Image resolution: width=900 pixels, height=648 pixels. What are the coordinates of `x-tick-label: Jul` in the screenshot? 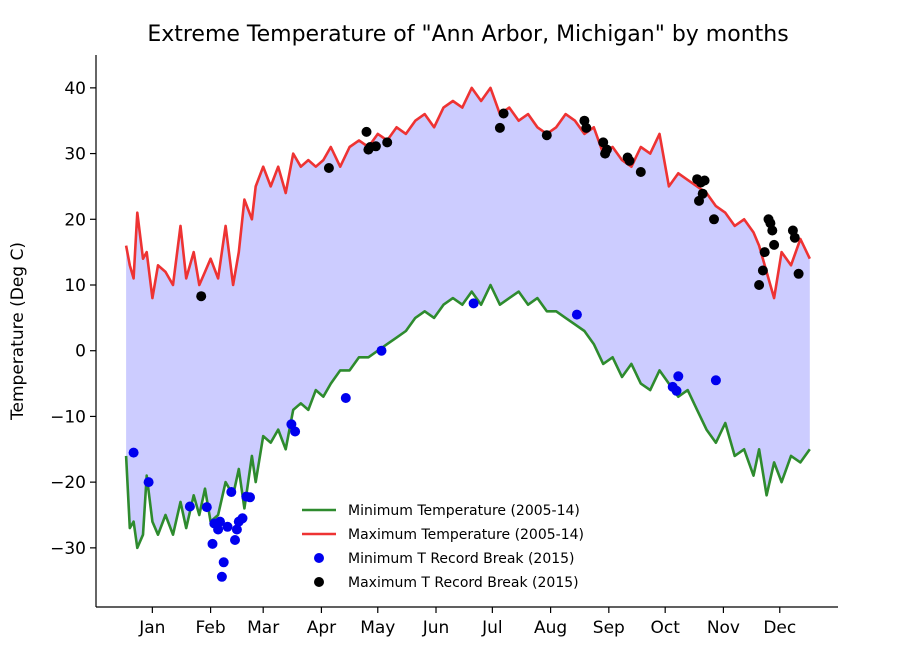 It's located at (492, 628).